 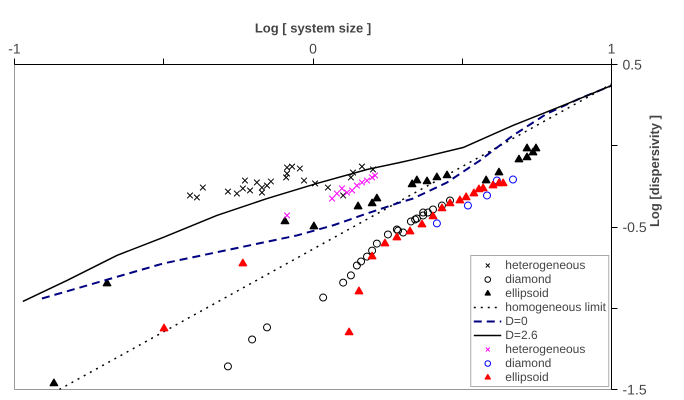 I want to click on y-tick-label: -0.5, so click(x=634, y=227).